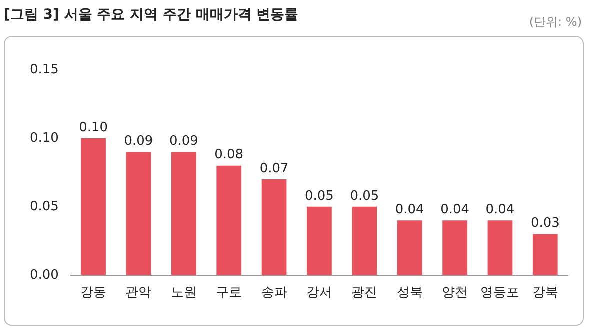 This screenshot has height=331, width=590. I want to click on y-tick-label: 0.10, so click(44, 138).